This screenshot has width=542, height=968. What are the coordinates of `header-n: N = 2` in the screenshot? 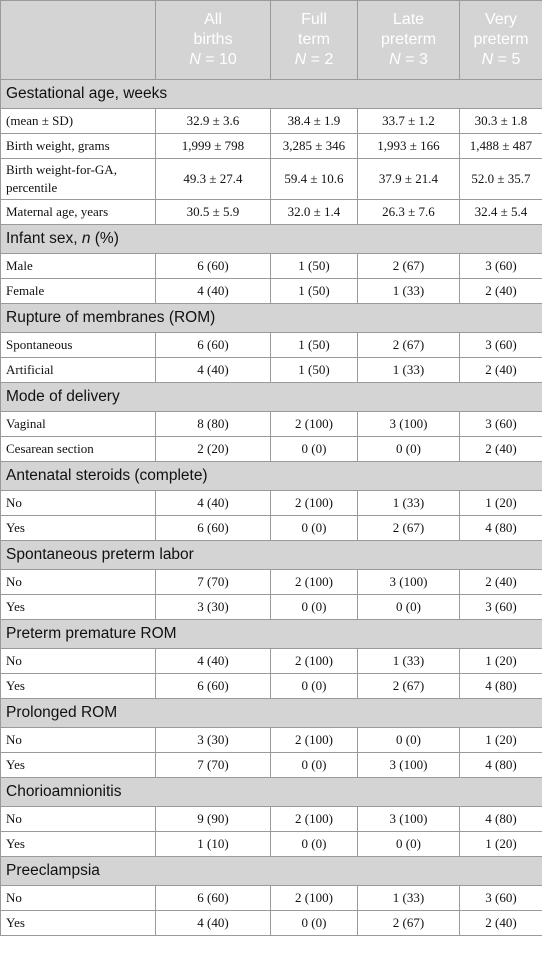 It's located at (314, 60).